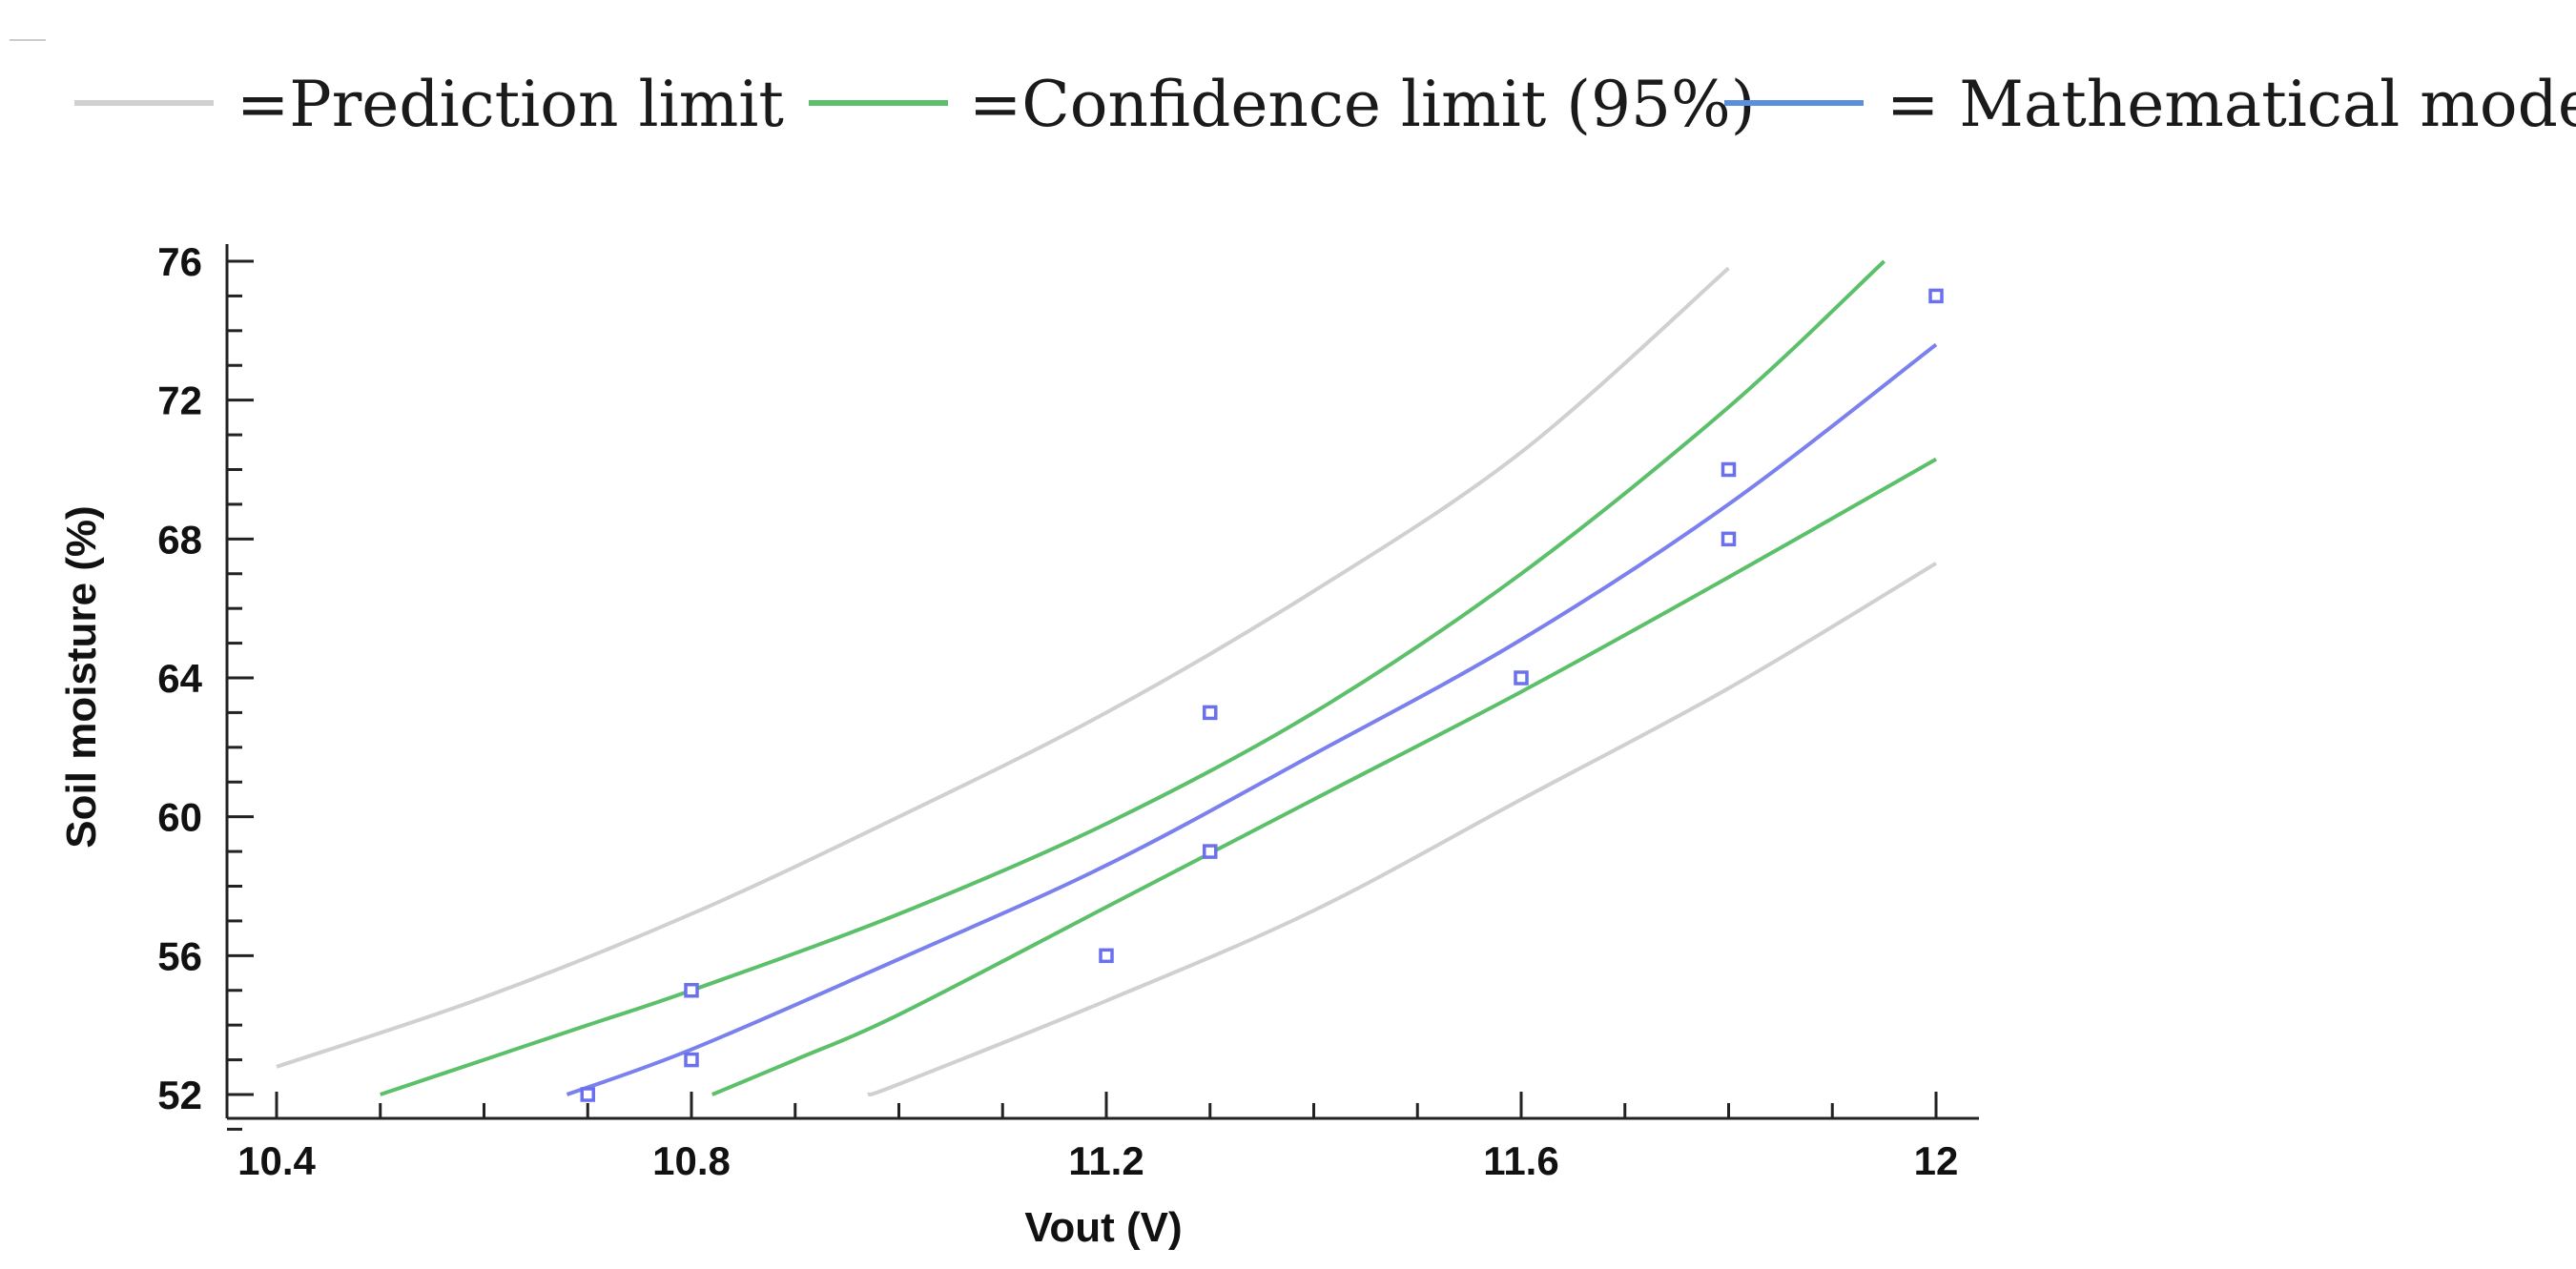 The height and width of the screenshot is (1269, 2576). I want to click on y-tick-label: 60, so click(179, 818).